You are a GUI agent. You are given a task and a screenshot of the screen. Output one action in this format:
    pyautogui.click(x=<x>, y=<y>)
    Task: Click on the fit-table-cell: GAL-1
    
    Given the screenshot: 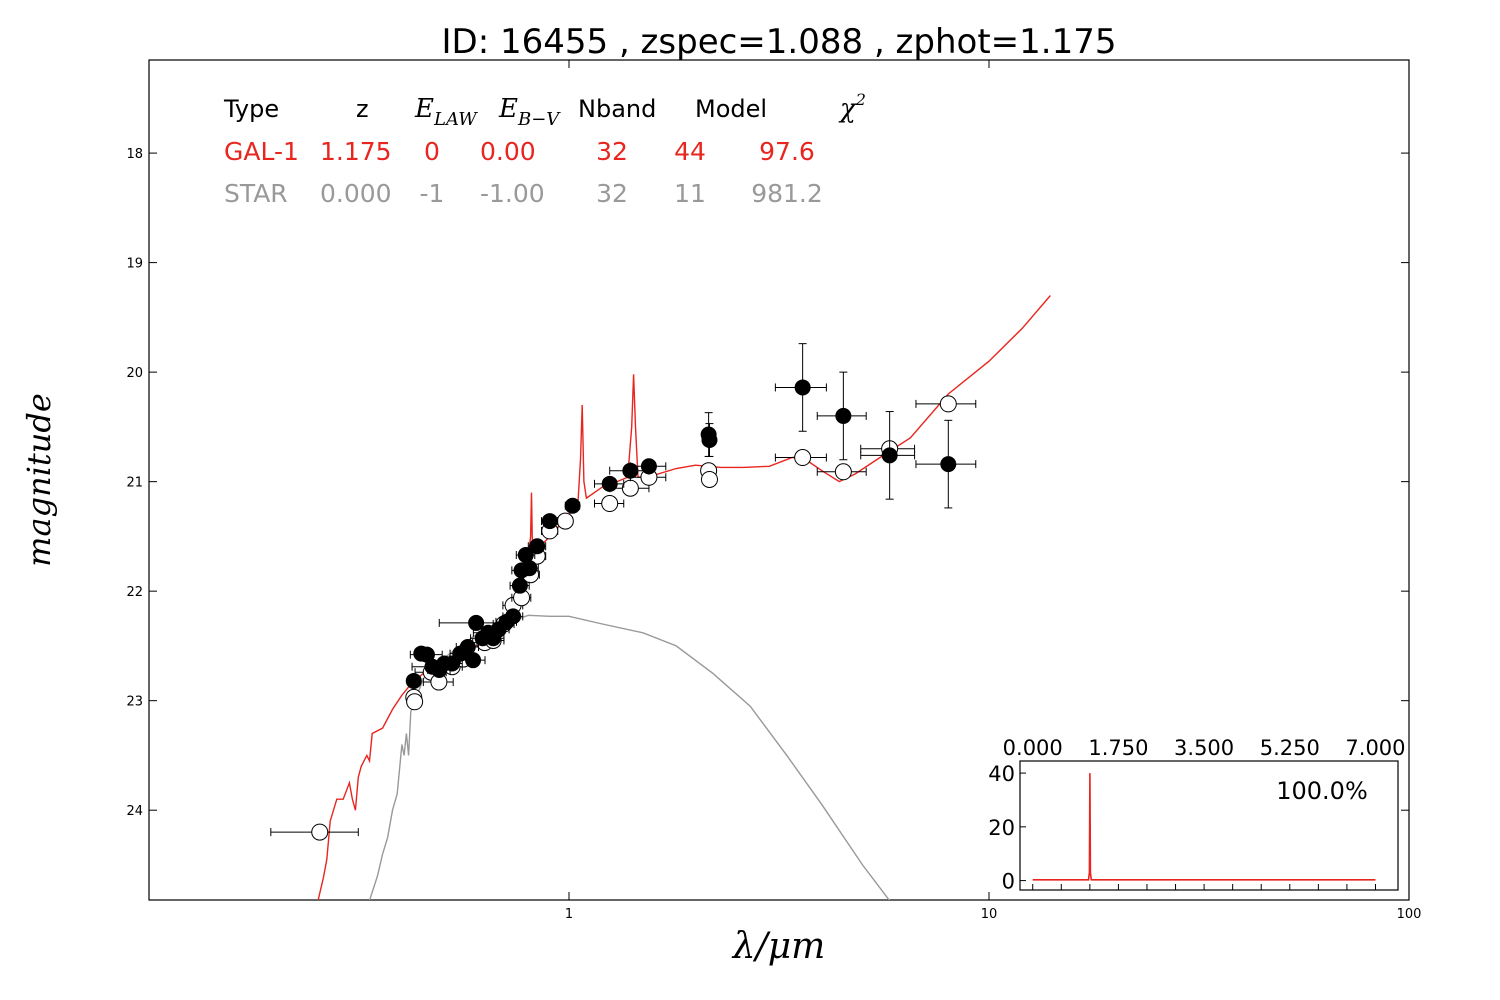 What is the action you would take?
    pyautogui.click(x=261, y=151)
    